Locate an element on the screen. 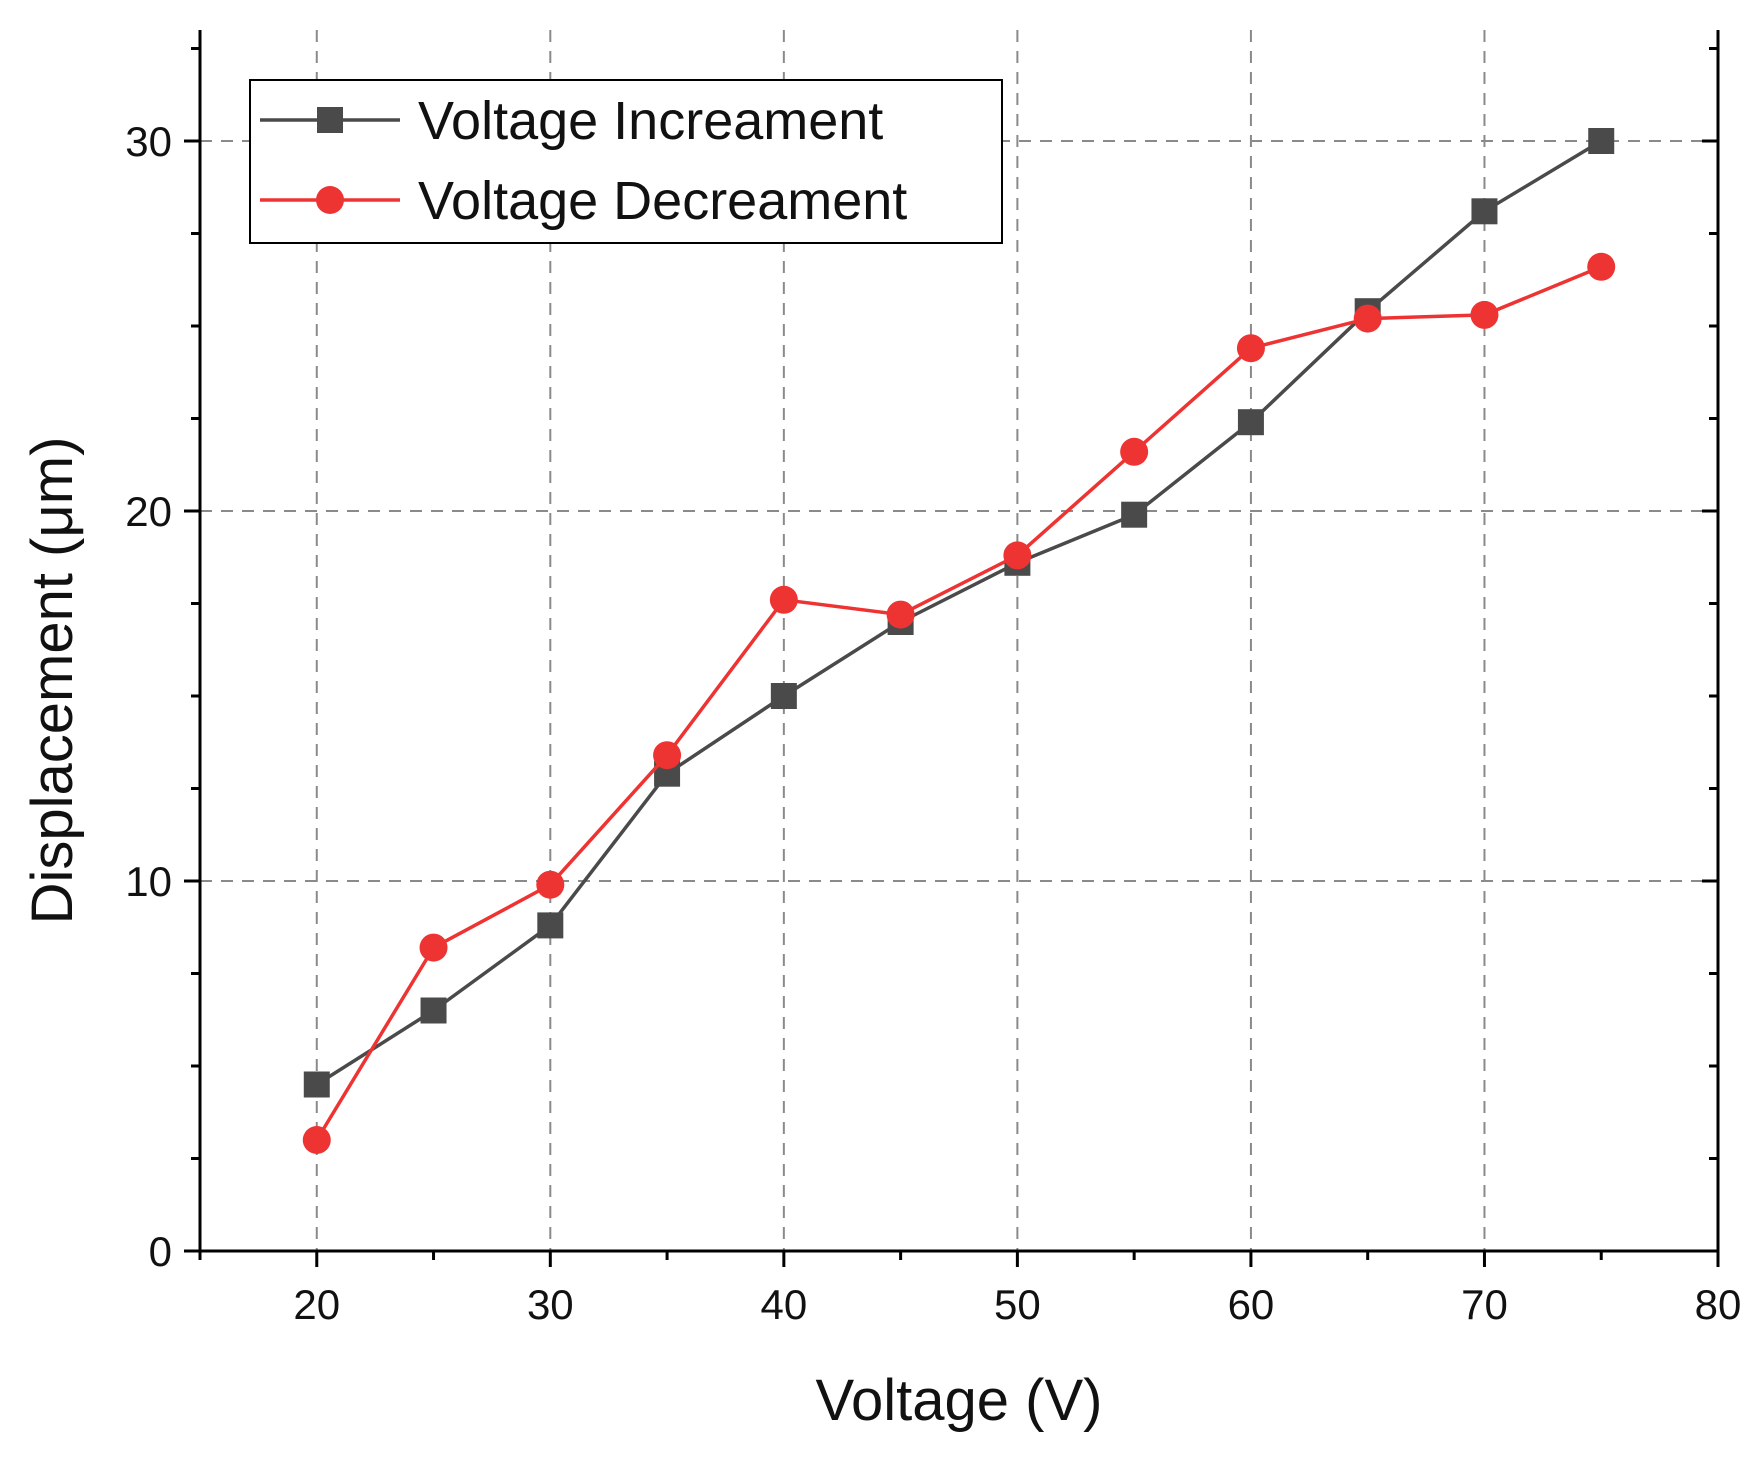  legend: Voltage Increament Voltage Decreament is located at coordinates (626, 161).